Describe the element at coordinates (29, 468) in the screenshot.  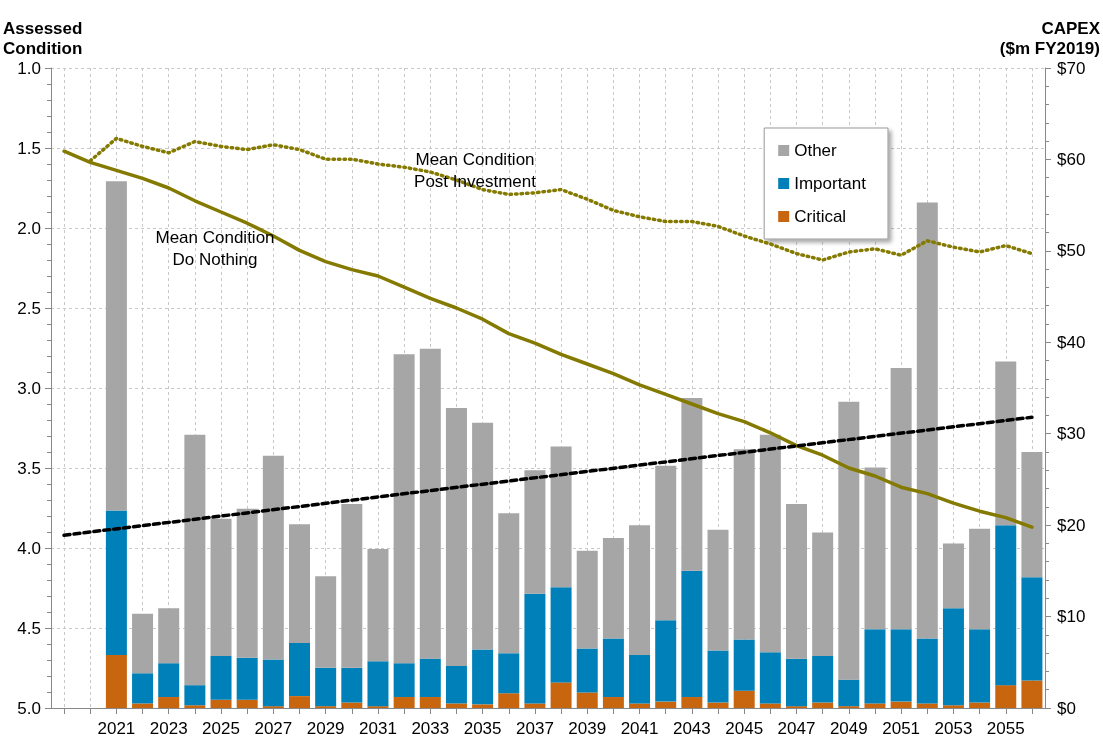
I see `y-tick-label: 3.5` at that location.